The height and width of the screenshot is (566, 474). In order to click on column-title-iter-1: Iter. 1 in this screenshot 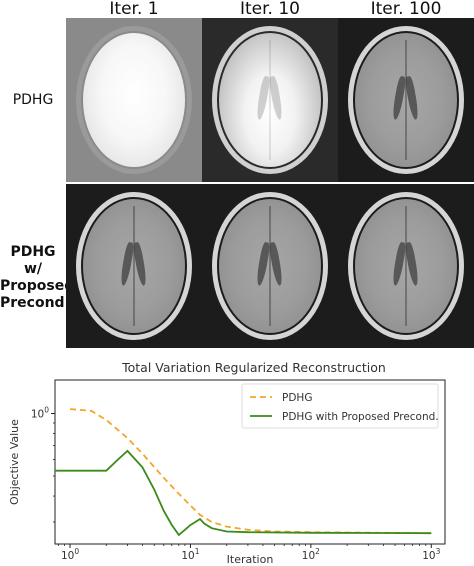, I will do `click(134, 9)`.